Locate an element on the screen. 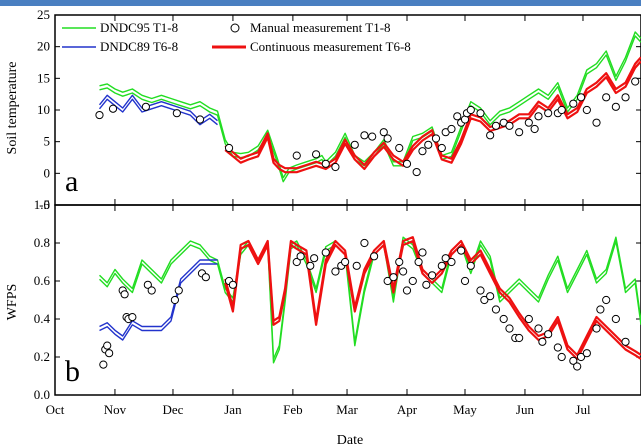 The image size is (641, 447). x-tick-label: Jul is located at coordinates (583, 409).